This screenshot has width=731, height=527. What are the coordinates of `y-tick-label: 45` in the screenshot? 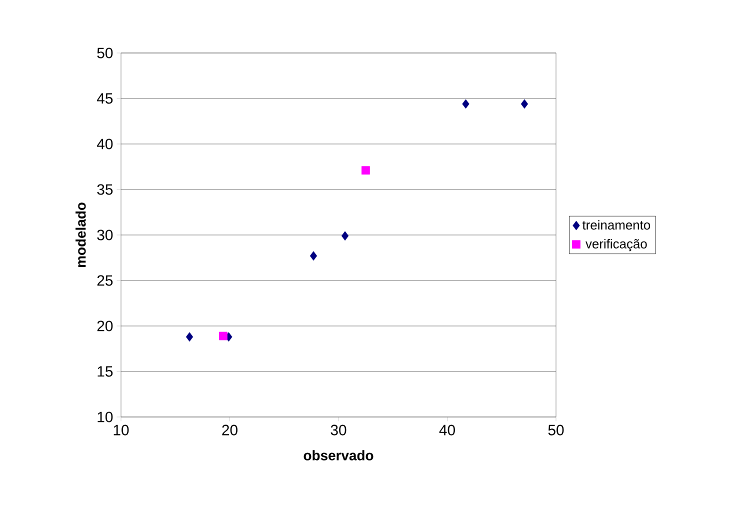 It's located at (104, 98).